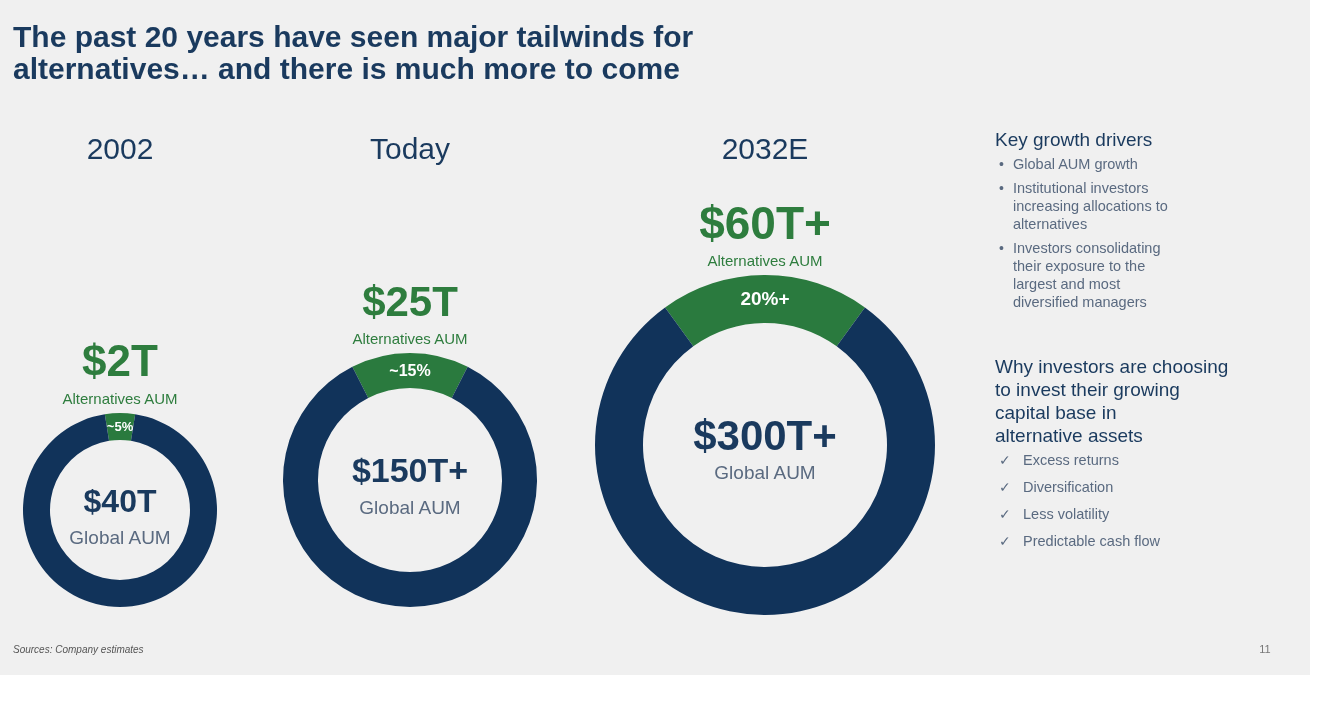 This screenshot has height=704, width=1334. Describe the element at coordinates (410, 470) in the screenshot. I see `text: $150T+` at that location.